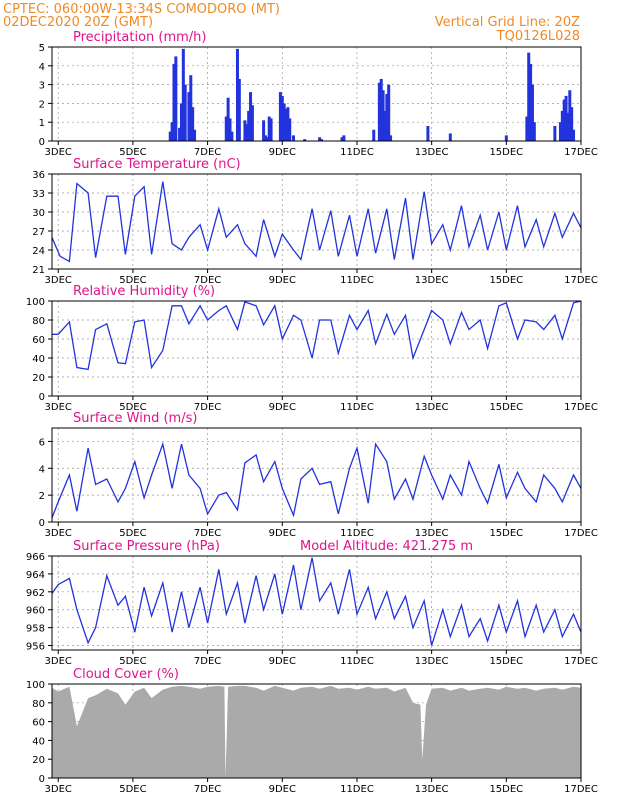 This screenshot has height=800, width=618. What do you see at coordinates (581, 152) in the screenshot?
I see `precipitation-xtick-label: 17DEC` at bounding box center [581, 152].